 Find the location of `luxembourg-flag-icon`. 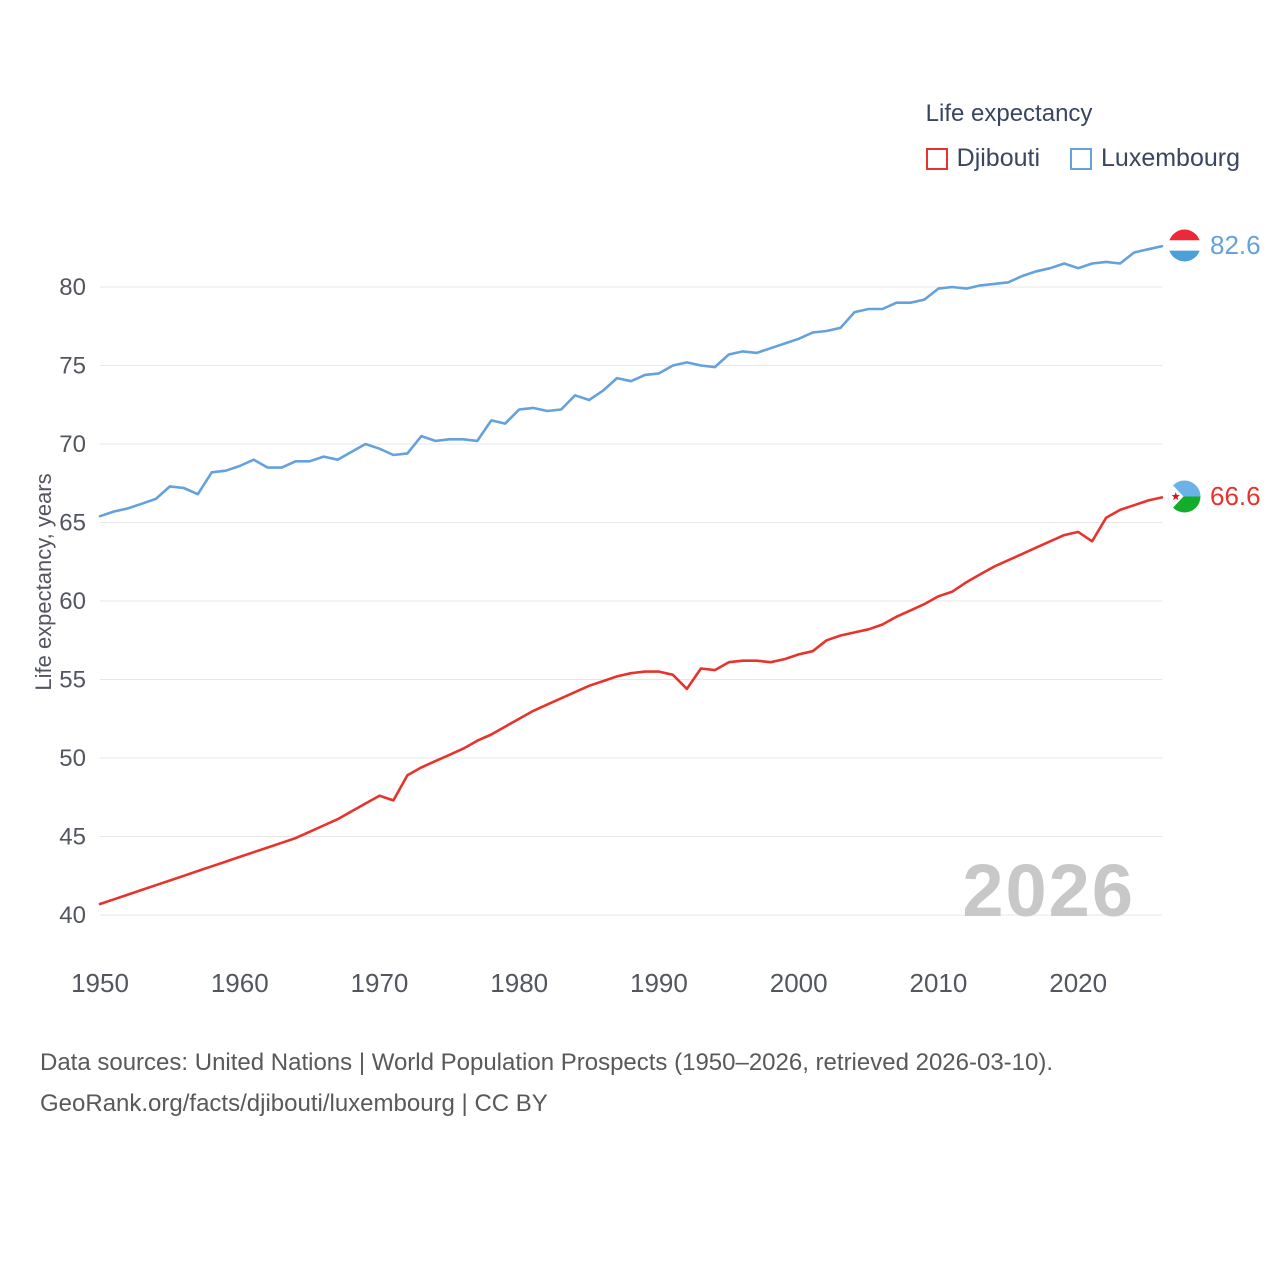

luxembourg-flag-icon is located at coordinates (1184, 245).